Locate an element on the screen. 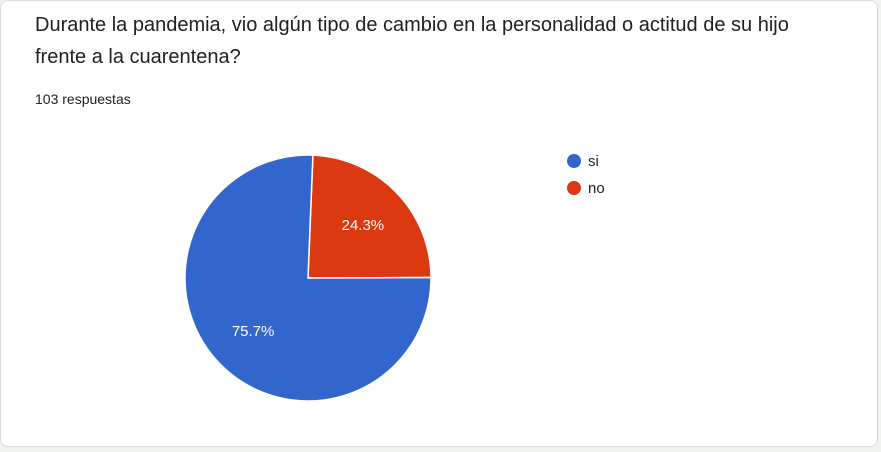 This screenshot has height=452, width=881. legend-item-no: no is located at coordinates (586, 188).